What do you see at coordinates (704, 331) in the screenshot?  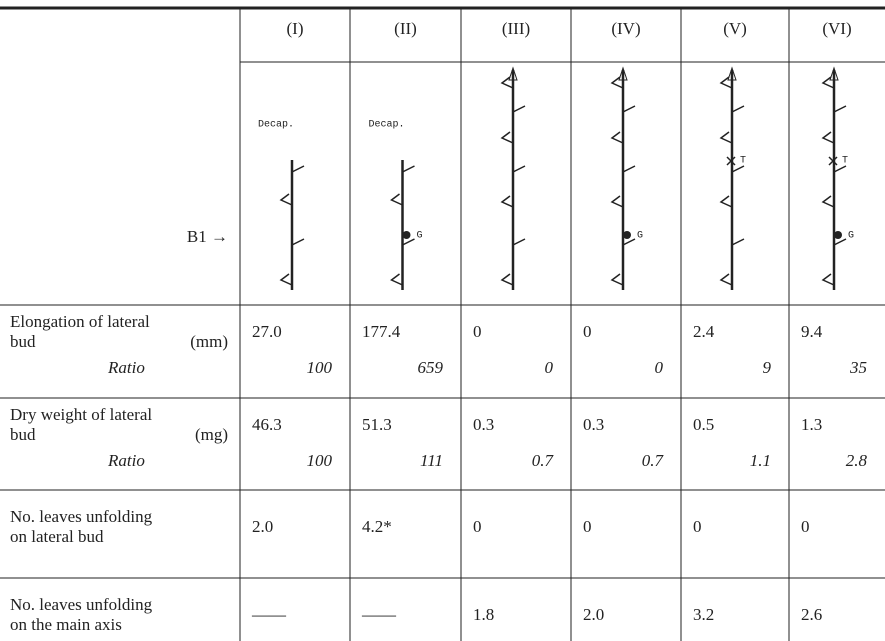 I see `cell-value: 2.4` at bounding box center [704, 331].